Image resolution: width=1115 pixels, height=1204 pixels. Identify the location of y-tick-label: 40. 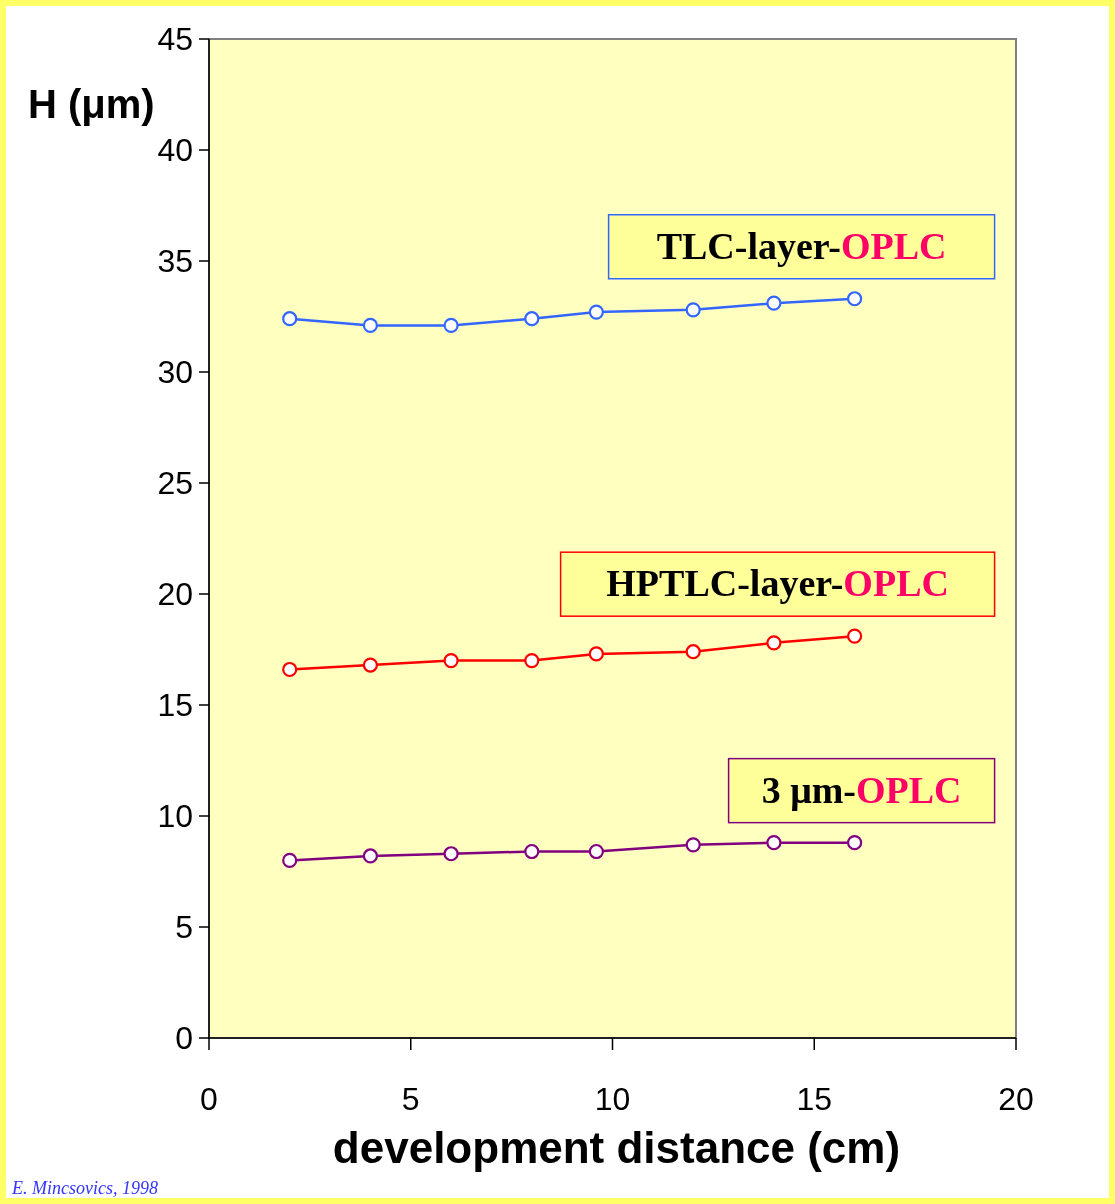
(175, 150).